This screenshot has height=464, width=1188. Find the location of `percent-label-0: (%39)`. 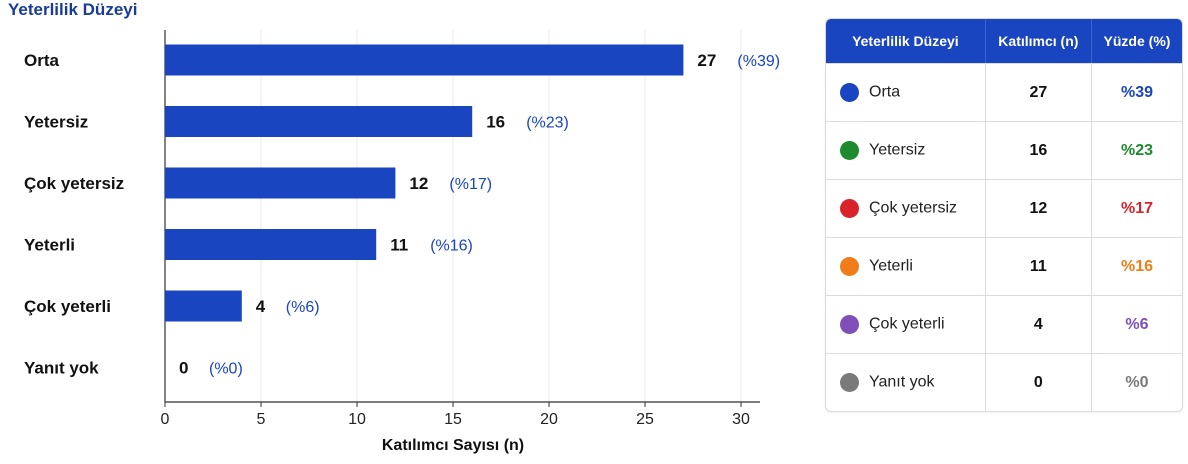

percent-label-0: (%39) is located at coordinates (758, 61).